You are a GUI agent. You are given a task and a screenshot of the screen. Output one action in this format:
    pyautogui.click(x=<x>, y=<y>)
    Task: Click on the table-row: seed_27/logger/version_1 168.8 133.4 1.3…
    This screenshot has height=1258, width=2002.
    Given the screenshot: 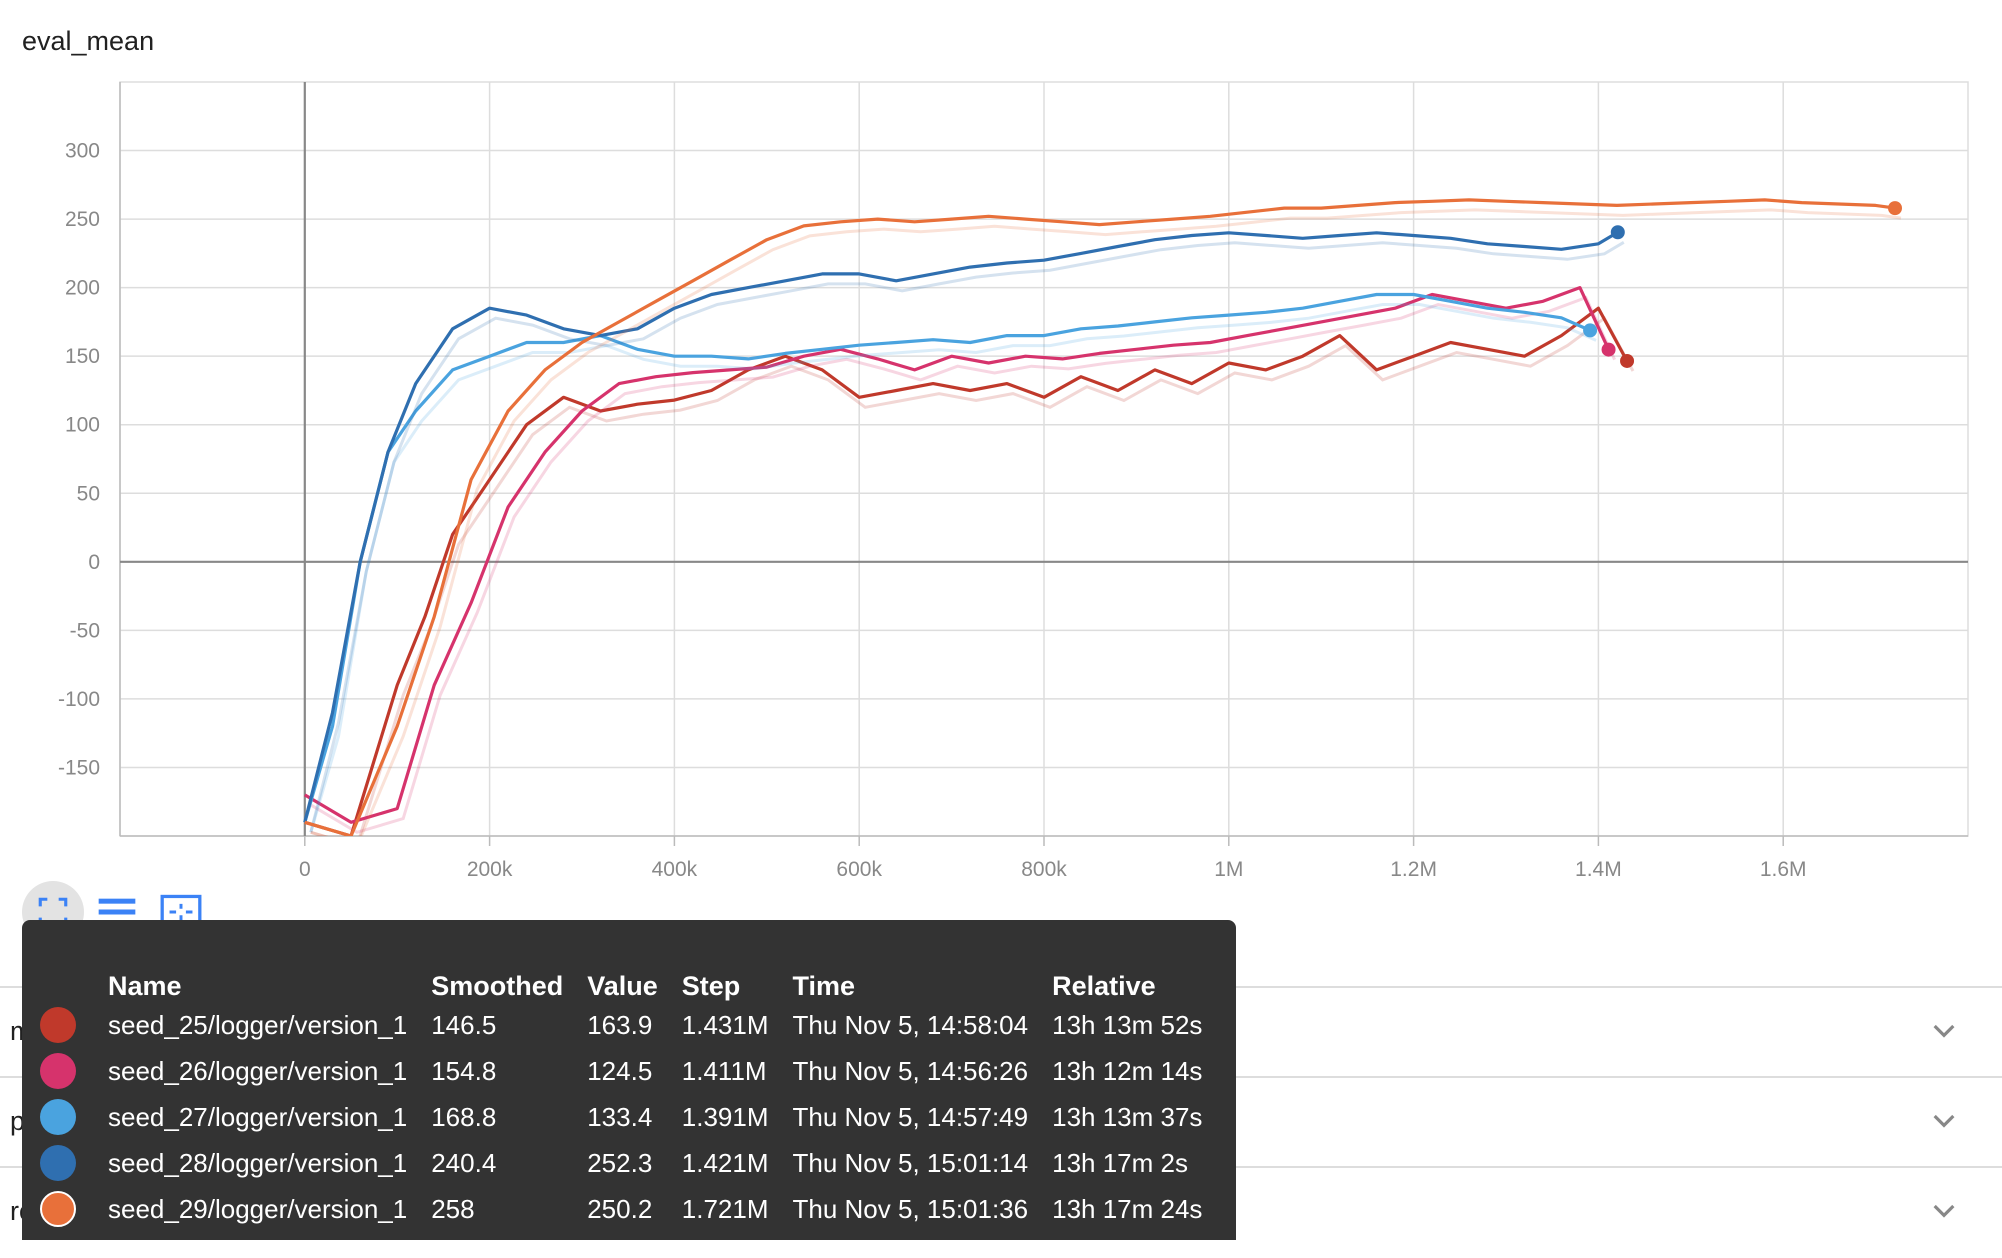 What is the action you would take?
    pyautogui.click(x=624, y=1117)
    